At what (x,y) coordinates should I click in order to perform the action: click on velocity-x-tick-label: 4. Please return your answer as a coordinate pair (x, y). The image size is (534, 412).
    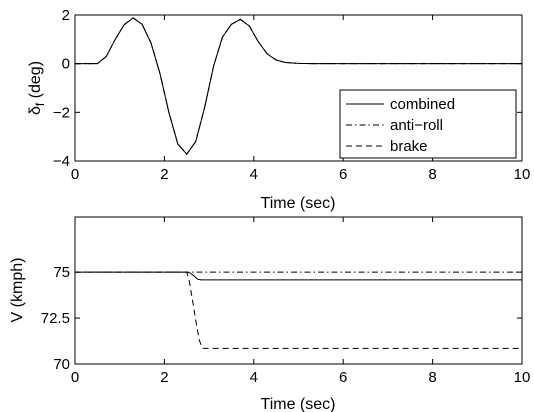
    Looking at the image, I should click on (254, 377).